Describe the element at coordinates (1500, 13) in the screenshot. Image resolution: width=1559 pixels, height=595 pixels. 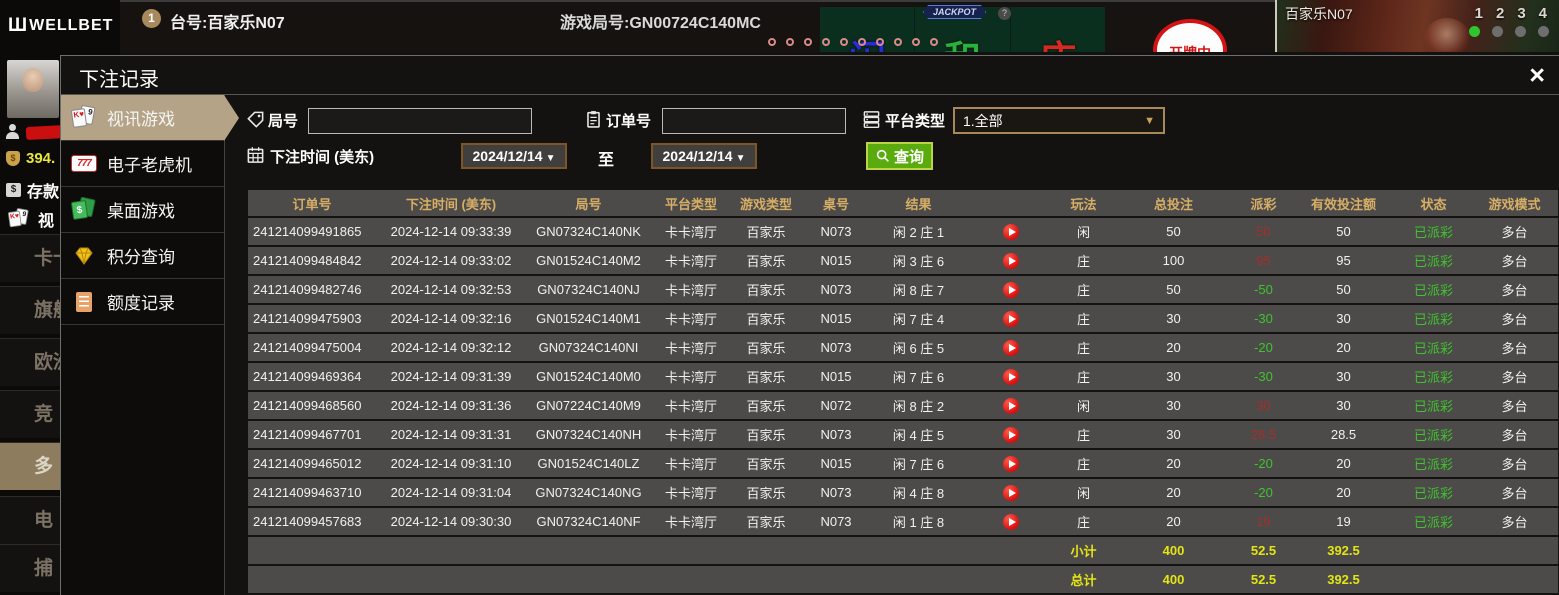
I see `camera-number: 2` at that location.